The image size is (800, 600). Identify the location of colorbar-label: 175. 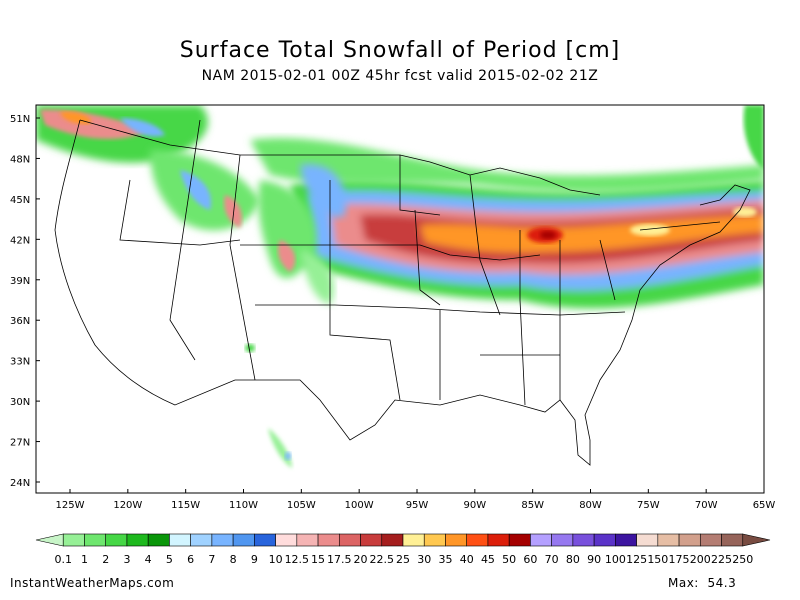
(679, 559).